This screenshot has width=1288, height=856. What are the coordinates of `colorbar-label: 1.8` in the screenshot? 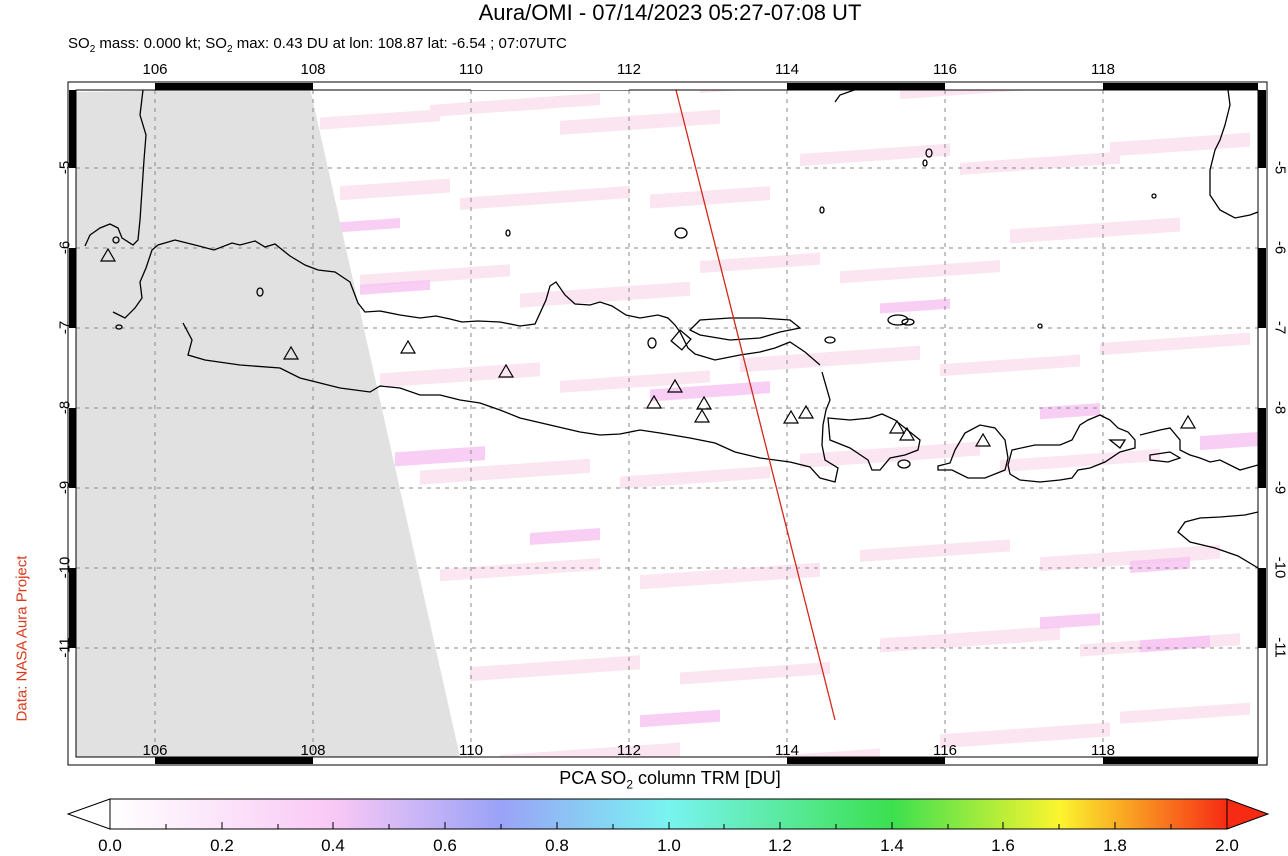 It's located at (1115, 846).